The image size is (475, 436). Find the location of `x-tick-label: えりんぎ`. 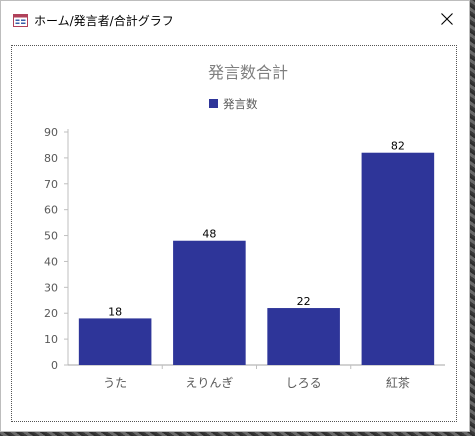

x-tick-label: えりんぎ is located at coordinates (209, 383).